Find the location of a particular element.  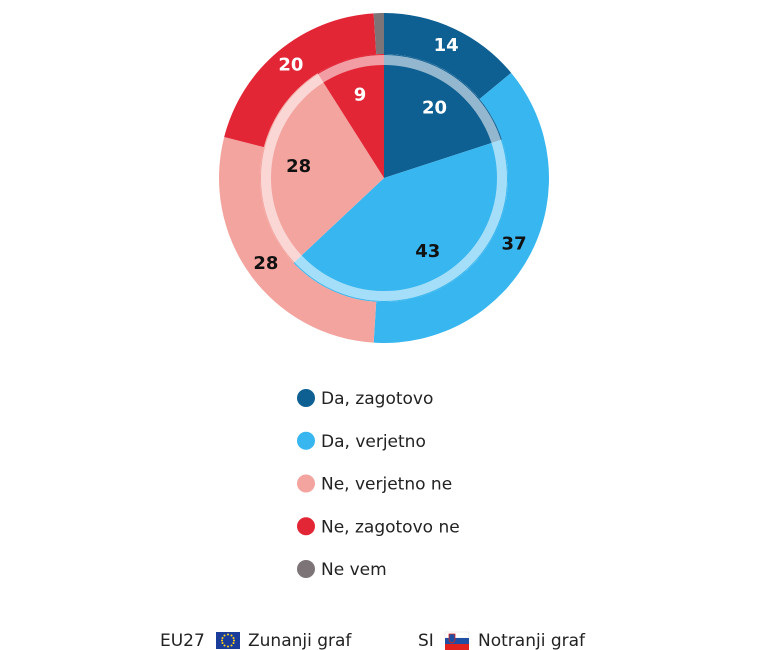

inner-ring-highlight is located at coordinates (384, 178).